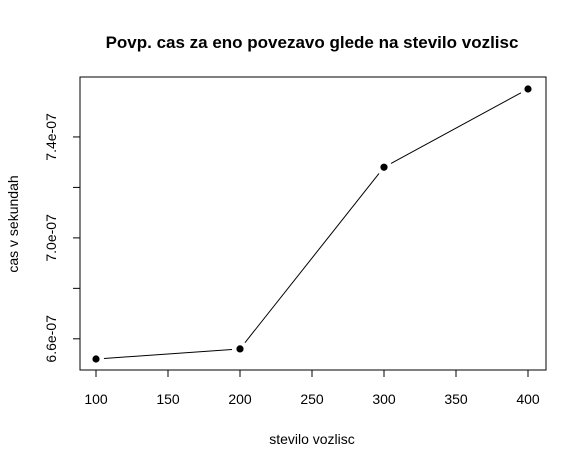  Describe the element at coordinates (13, 223) in the screenshot. I see `y-axis-label: cas v sekundah` at that location.